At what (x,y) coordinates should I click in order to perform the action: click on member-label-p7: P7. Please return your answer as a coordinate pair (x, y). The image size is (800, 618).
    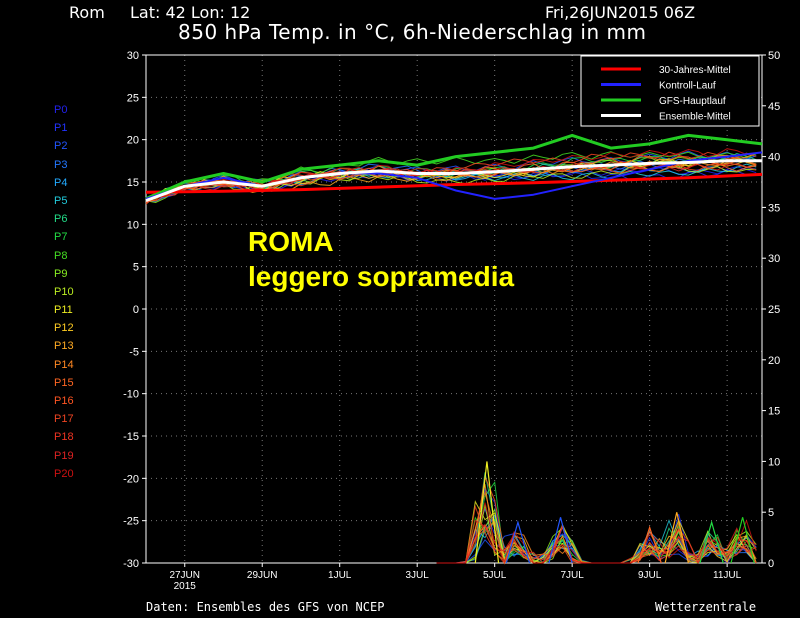
    Looking at the image, I should click on (61, 237).